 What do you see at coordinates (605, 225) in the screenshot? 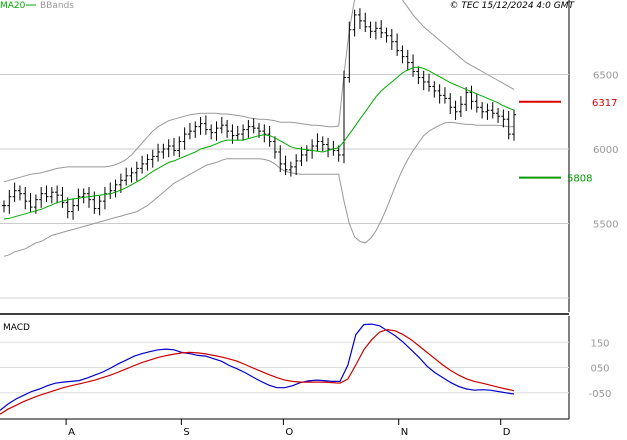
I see `price-y-tick-label: 5500` at bounding box center [605, 225].